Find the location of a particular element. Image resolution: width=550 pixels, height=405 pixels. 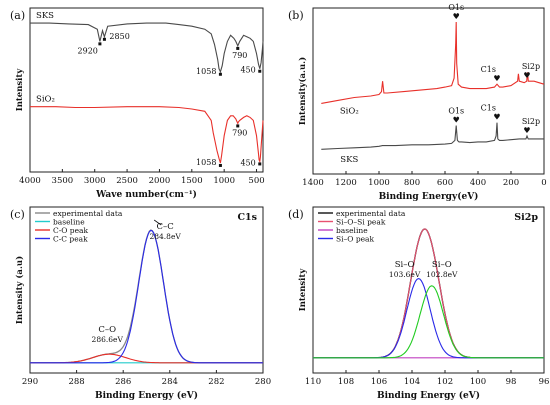

y-axis-label: Intensity (a.u) is located at coordinates (19, 290).